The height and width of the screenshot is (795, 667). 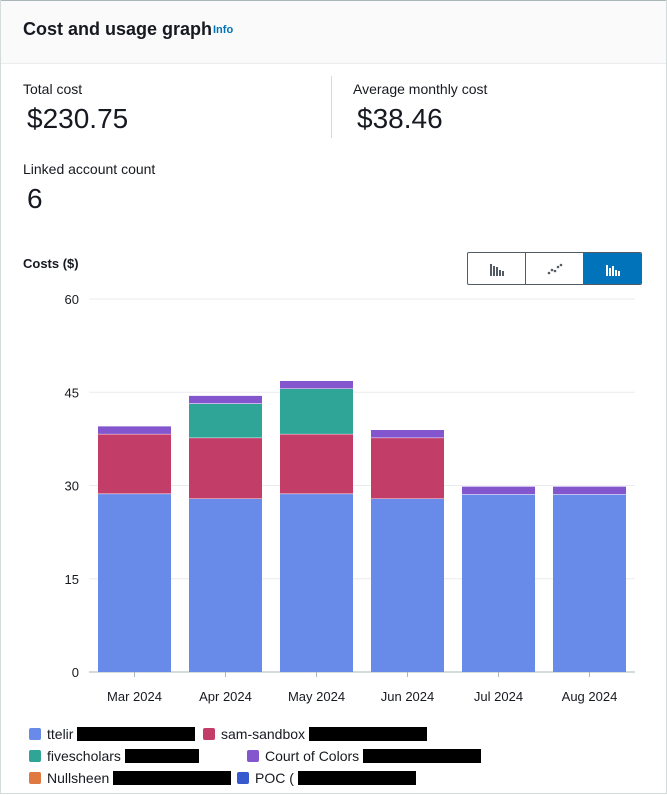 I want to click on panel-header: Cost and usage graph Info, so click(x=333, y=32).